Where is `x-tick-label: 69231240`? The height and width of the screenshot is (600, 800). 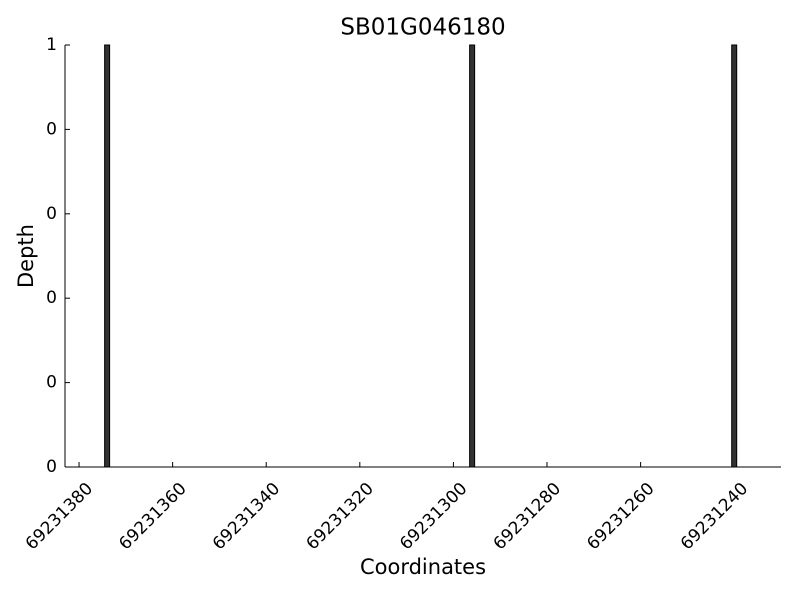
x-tick-label: 69231240 is located at coordinates (714, 516).